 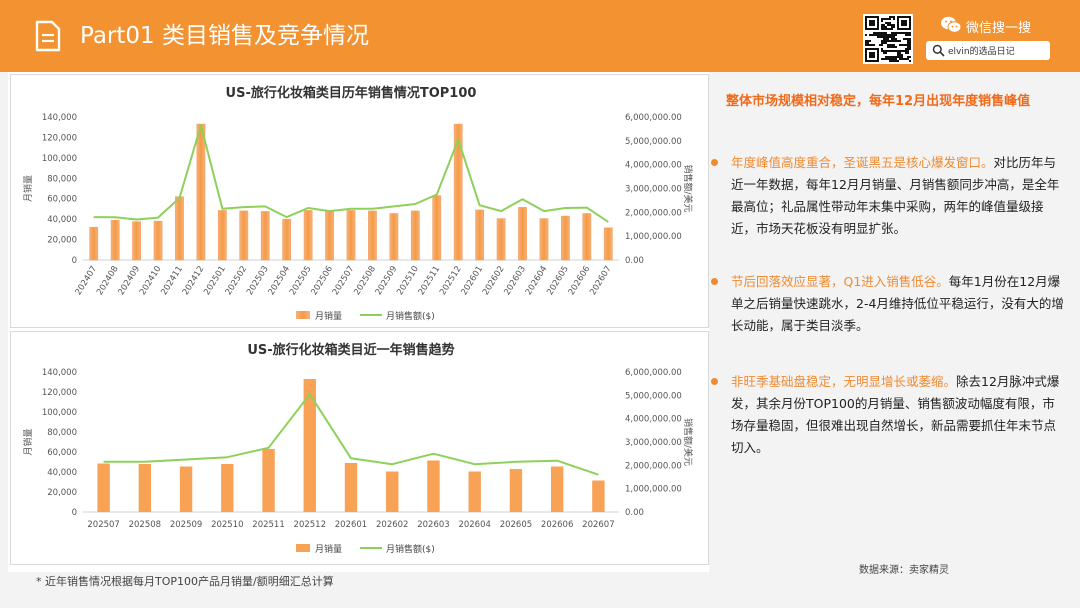 What do you see at coordinates (351, 173) in the screenshot?
I see `line-sales-amount` at bounding box center [351, 173].